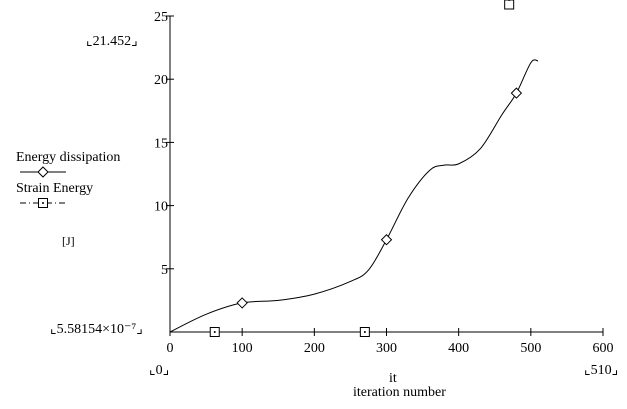 The width and height of the screenshot is (627, 409). Describe the element at coordinates (242, 348) in the screenshot. I see `x-tick-label: 100` at that location.